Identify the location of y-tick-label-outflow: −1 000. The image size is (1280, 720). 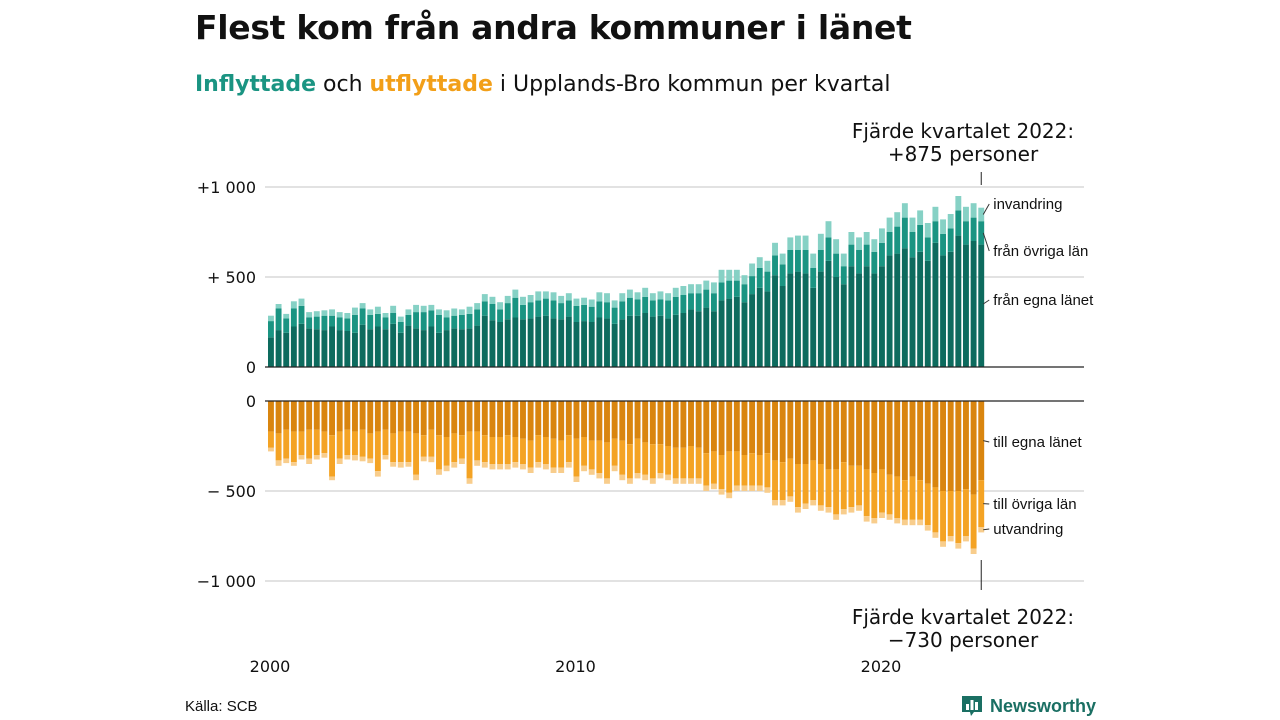
(226, 581).